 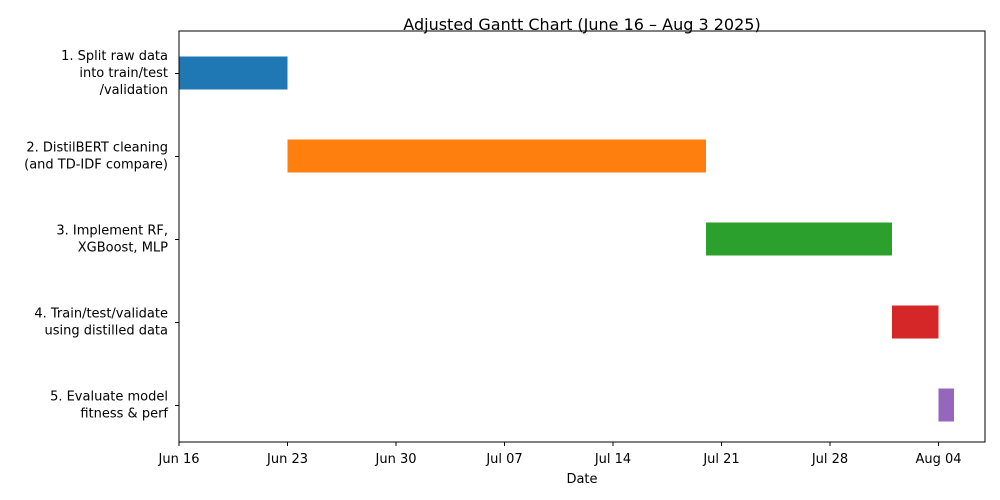 What do you see at coordinates (938, 459) in the screenshot?
I see `x-tick-label-8: Aug 04` at bounding box center [938, 459].